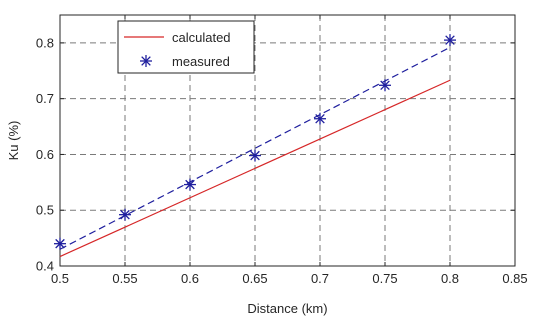  I want to click on y-tick-label: 0.7, so click(45, 98).